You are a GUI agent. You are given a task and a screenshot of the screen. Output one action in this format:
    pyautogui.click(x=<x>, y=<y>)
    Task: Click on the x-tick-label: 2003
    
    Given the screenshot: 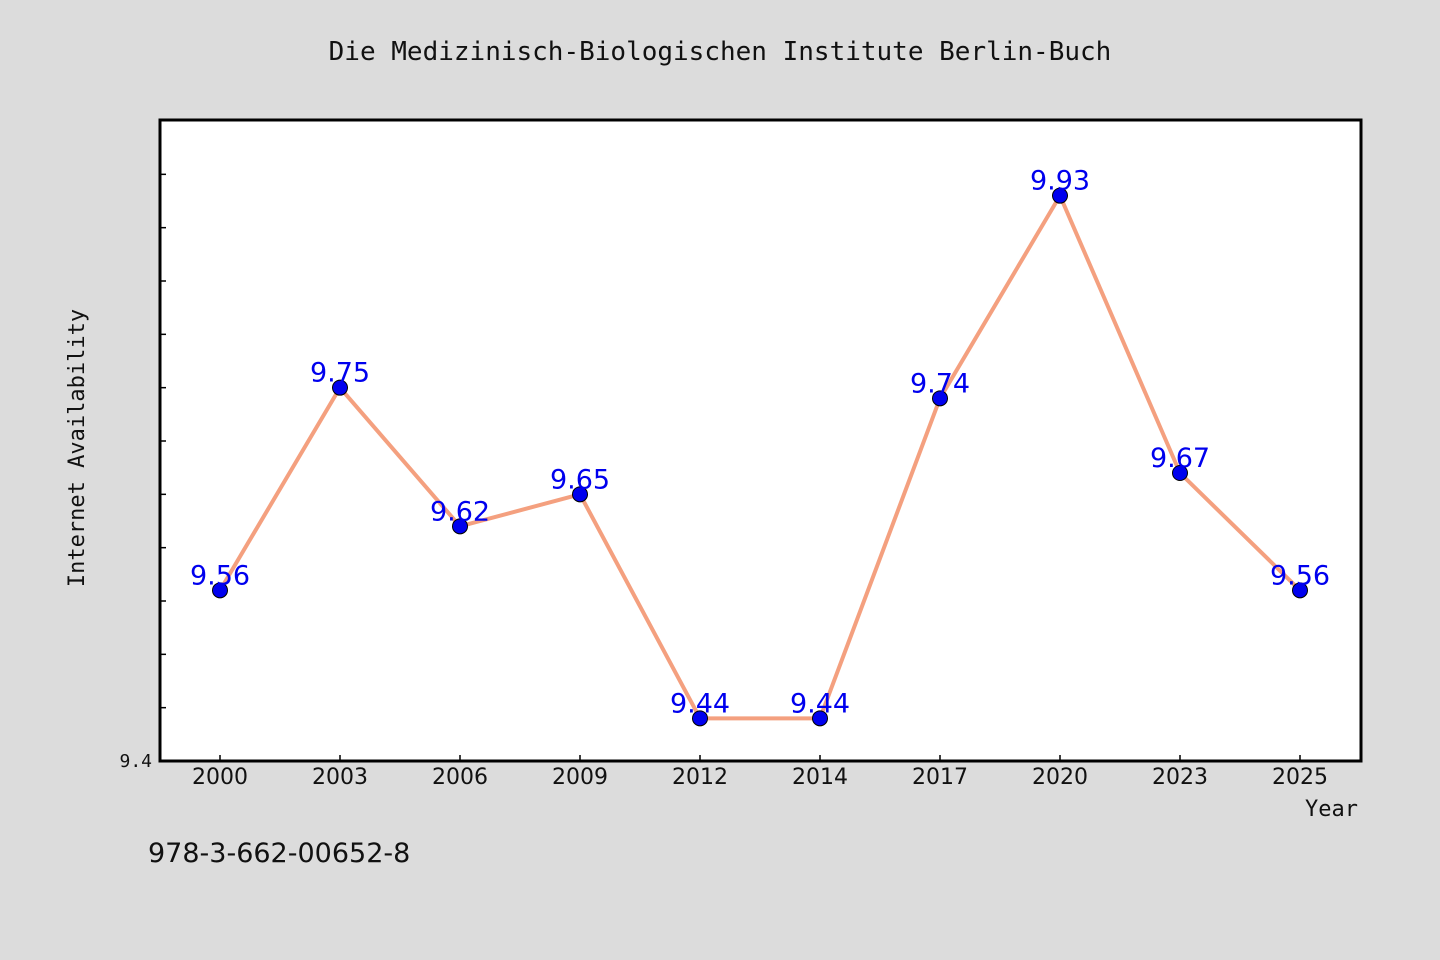 What is the action you would take?
    pyautogui.click(x=340, y=777)
    